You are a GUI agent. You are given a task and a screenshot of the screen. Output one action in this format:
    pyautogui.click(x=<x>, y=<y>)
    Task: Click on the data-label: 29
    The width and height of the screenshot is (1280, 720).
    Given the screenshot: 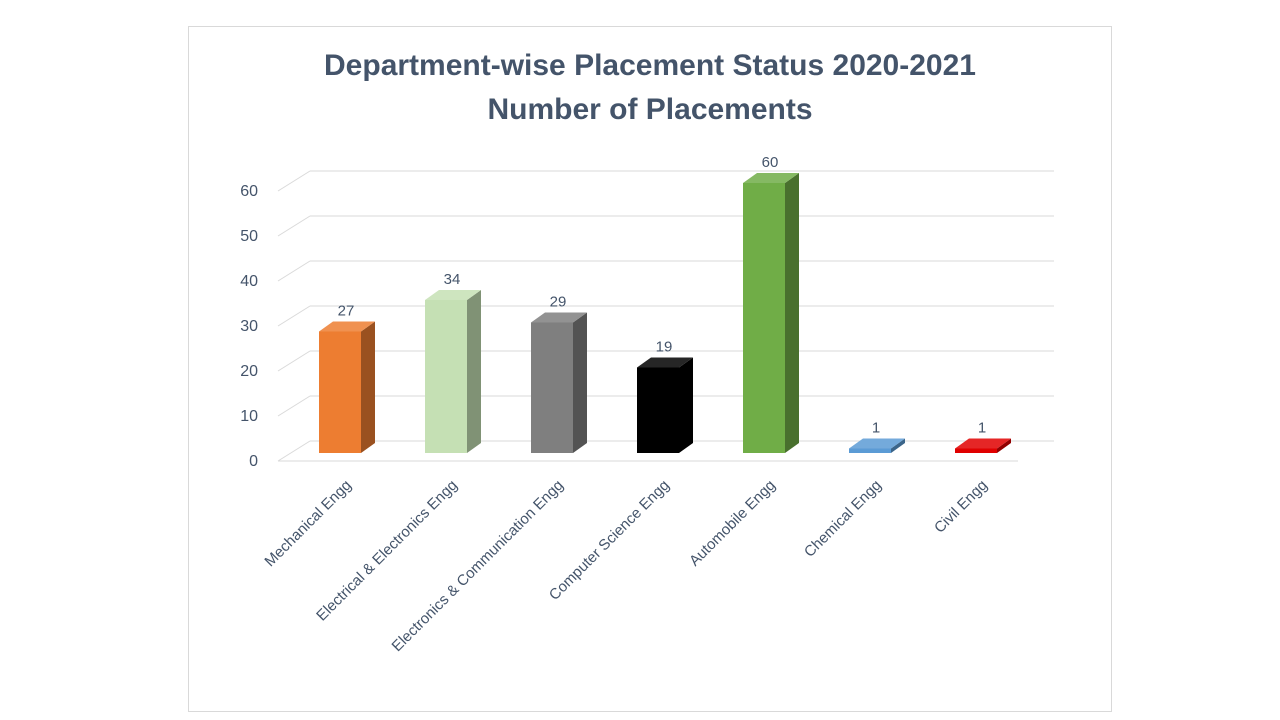 What is the action you would take?
    pyautogui.click(x=558, y=302)
    